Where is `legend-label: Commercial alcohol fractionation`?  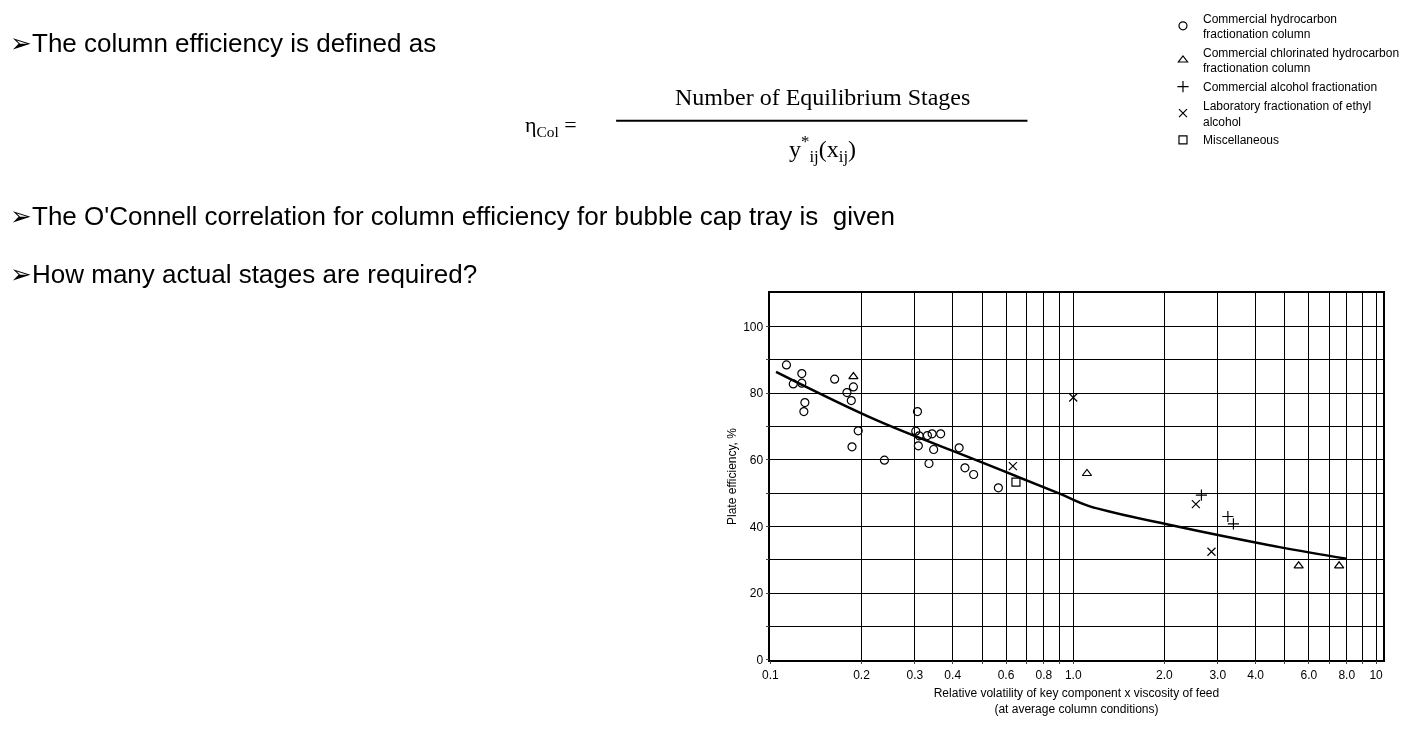 legend-label: Commercial alcohol fractionation is located at coordinates (1290, 87).